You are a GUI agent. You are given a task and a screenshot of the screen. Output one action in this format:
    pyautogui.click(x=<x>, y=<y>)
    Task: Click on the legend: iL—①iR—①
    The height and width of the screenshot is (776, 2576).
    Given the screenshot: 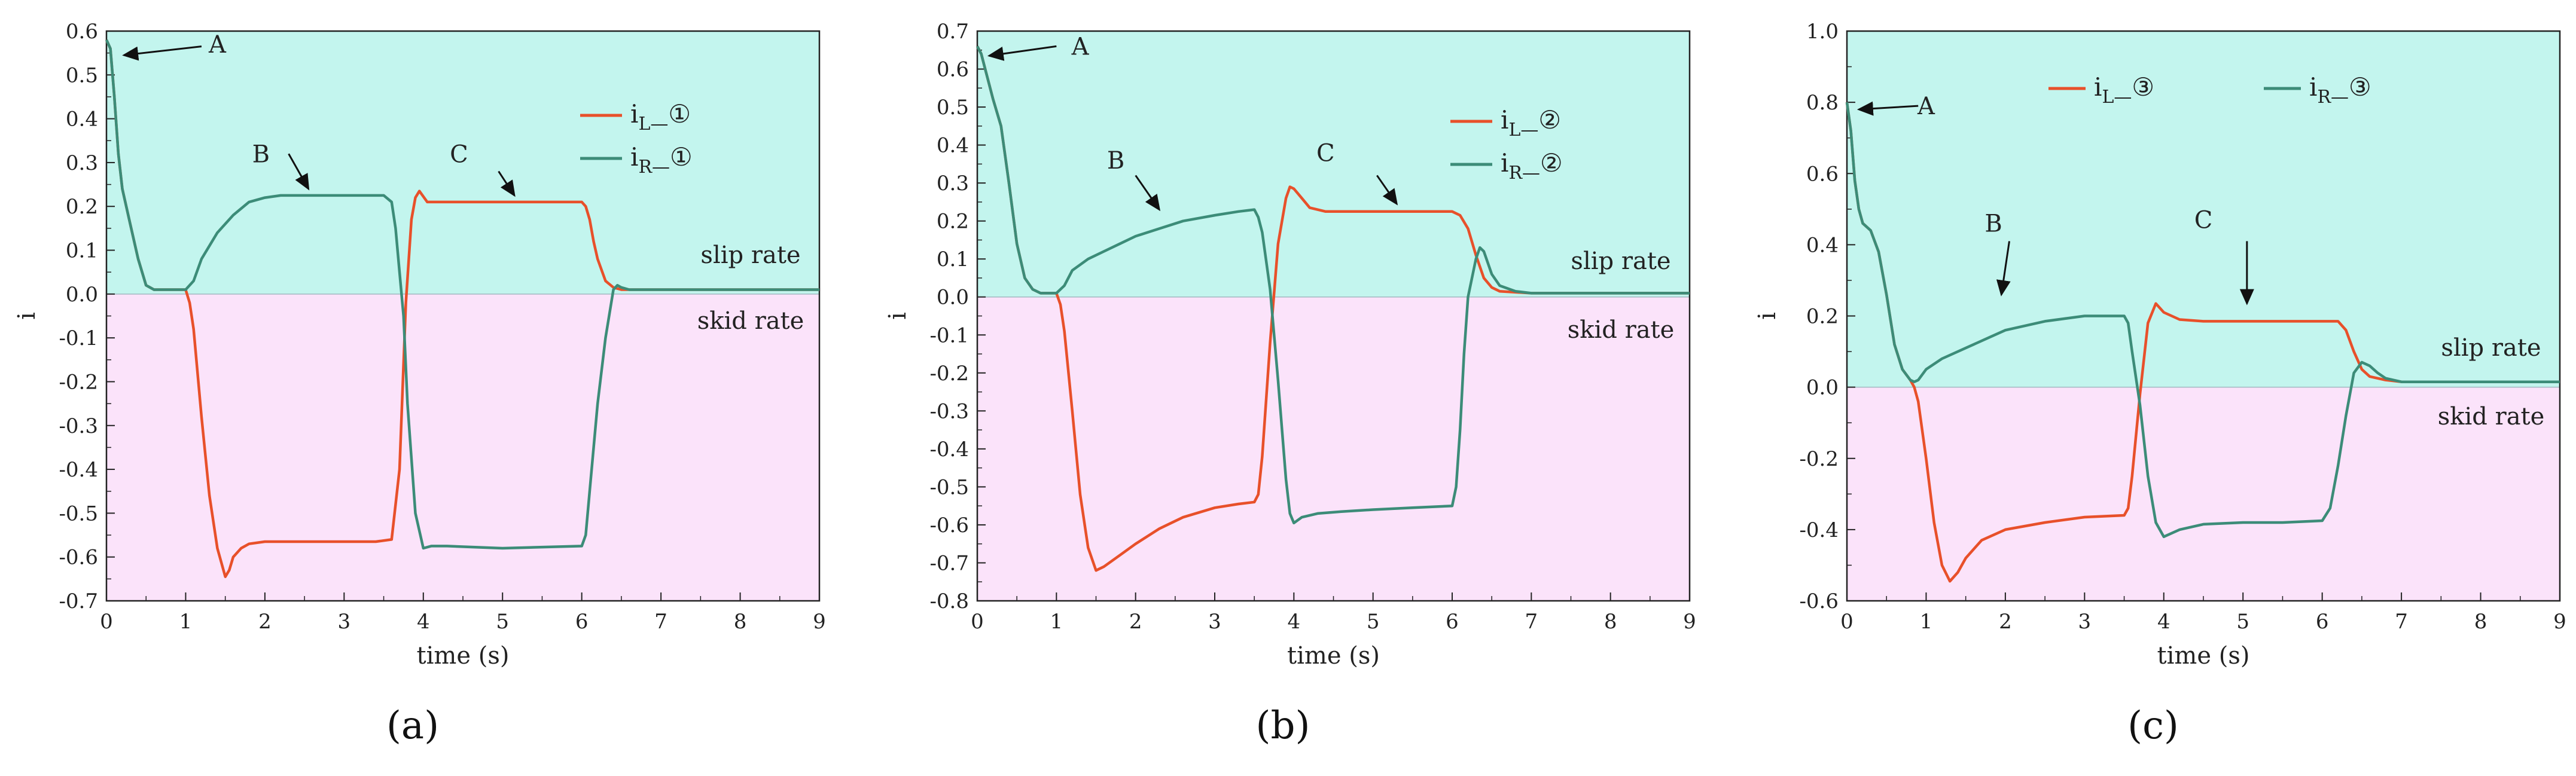 What is the action you would take?
    pyautogui.click(x=637, y=138)
    